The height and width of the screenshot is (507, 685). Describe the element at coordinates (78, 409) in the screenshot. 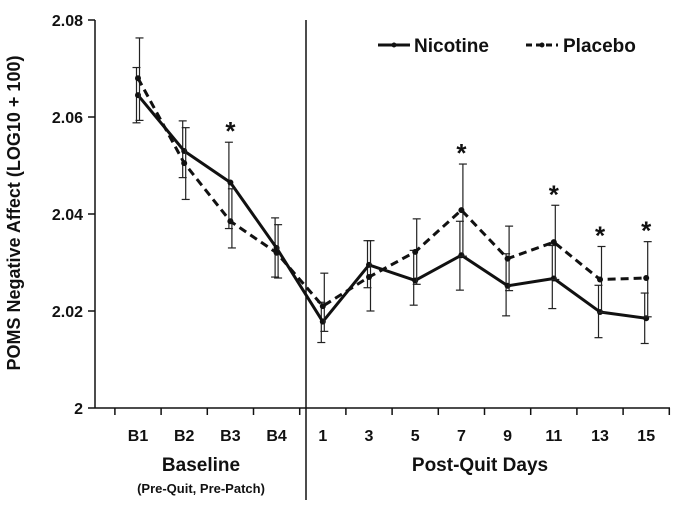

I see `y-tick-label: 2` at that location.